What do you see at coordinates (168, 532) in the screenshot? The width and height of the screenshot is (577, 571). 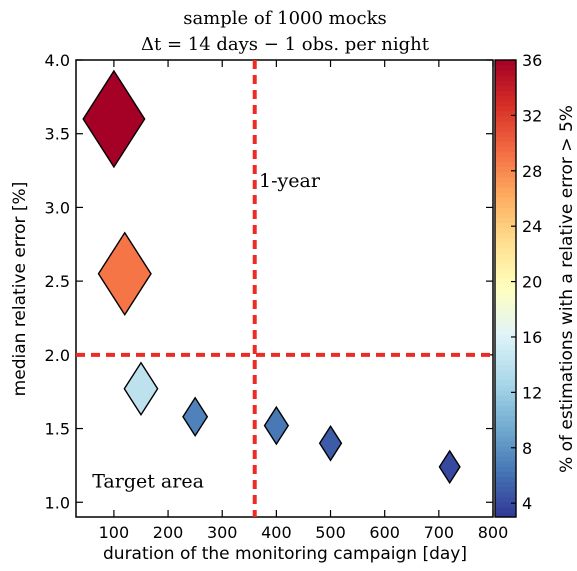 I see `x-tick-label: 200` at bounding box center [168, 532].